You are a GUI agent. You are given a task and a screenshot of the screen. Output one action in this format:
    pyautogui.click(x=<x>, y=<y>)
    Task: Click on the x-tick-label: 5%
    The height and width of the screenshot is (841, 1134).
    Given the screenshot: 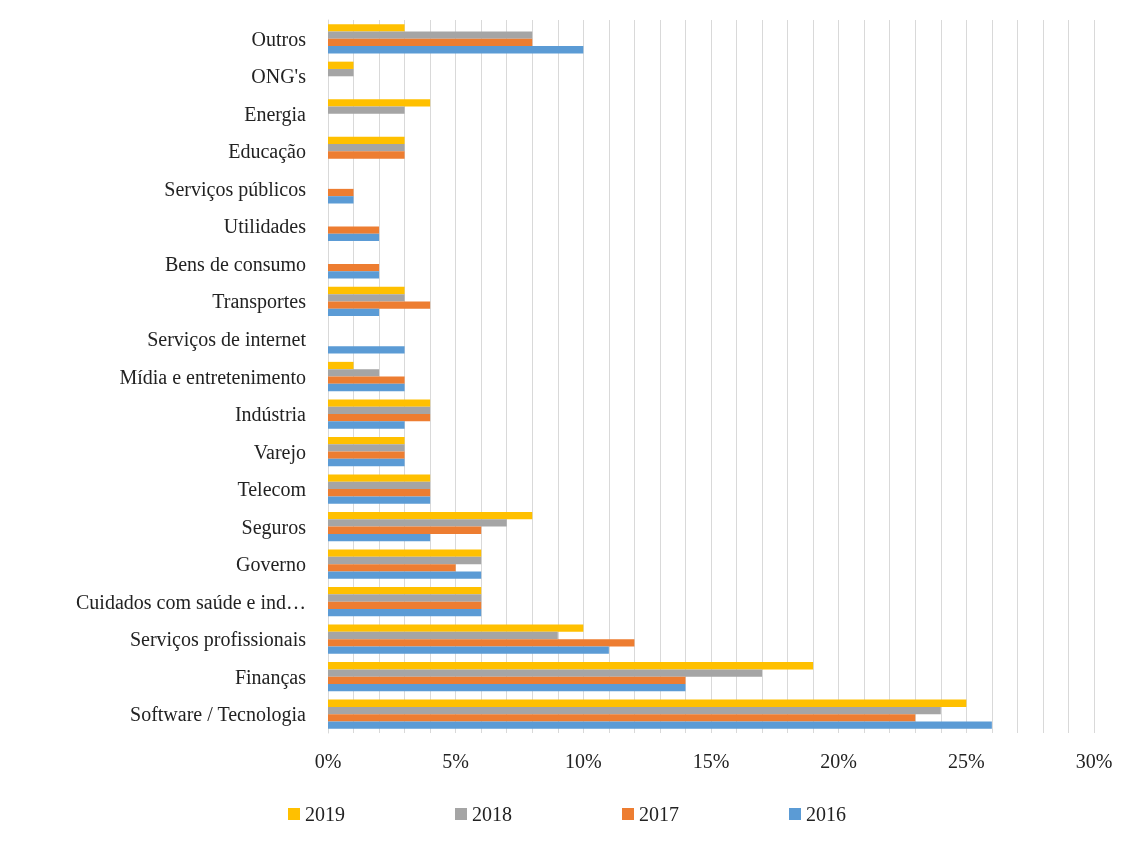 What is the action you would take?
    pyautogui.click(x=455, y=761)
    